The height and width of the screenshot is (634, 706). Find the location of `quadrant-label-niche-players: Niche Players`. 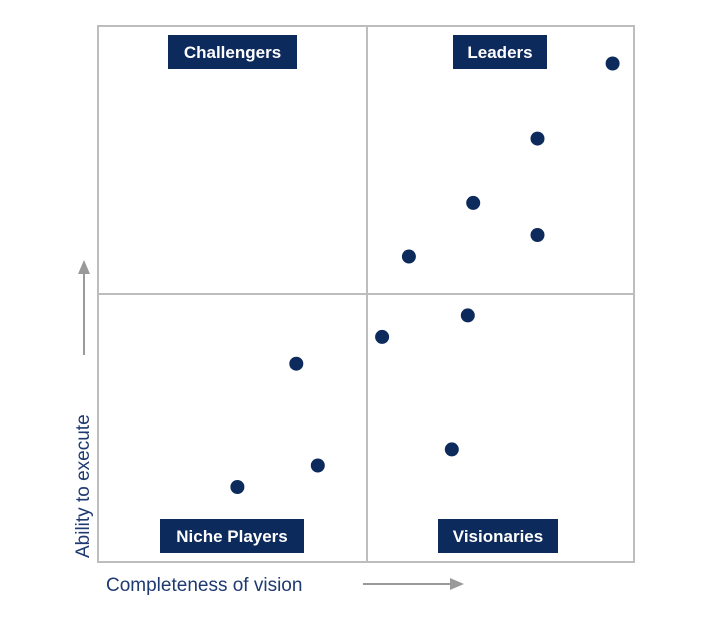

quadrant-label-niche-players: Niche Players is located at coordinates (232, 536).